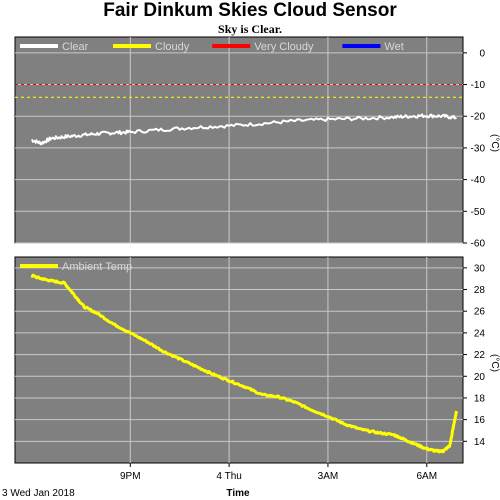  What do you see at coordinates (480, 398) in the screenshot?
I see `y-tick-label: 18` at bounding box center [480, 398].